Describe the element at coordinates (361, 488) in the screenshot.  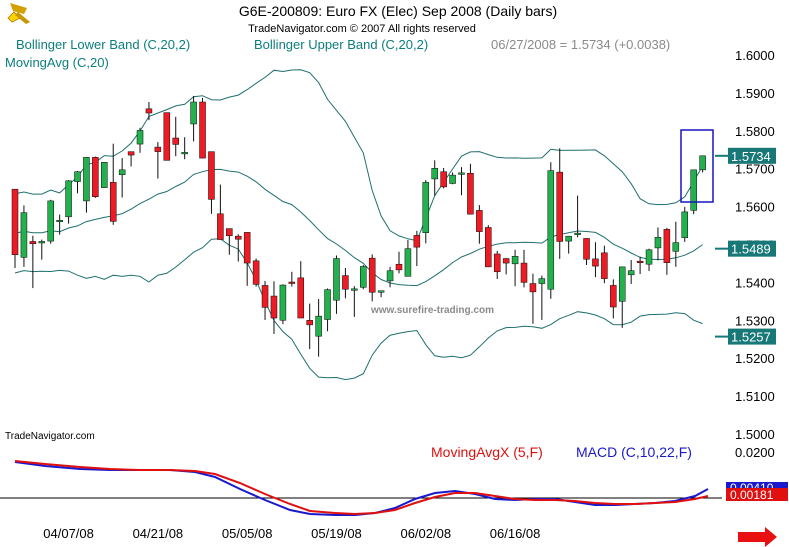
I see `macd-ma-line` at that location.